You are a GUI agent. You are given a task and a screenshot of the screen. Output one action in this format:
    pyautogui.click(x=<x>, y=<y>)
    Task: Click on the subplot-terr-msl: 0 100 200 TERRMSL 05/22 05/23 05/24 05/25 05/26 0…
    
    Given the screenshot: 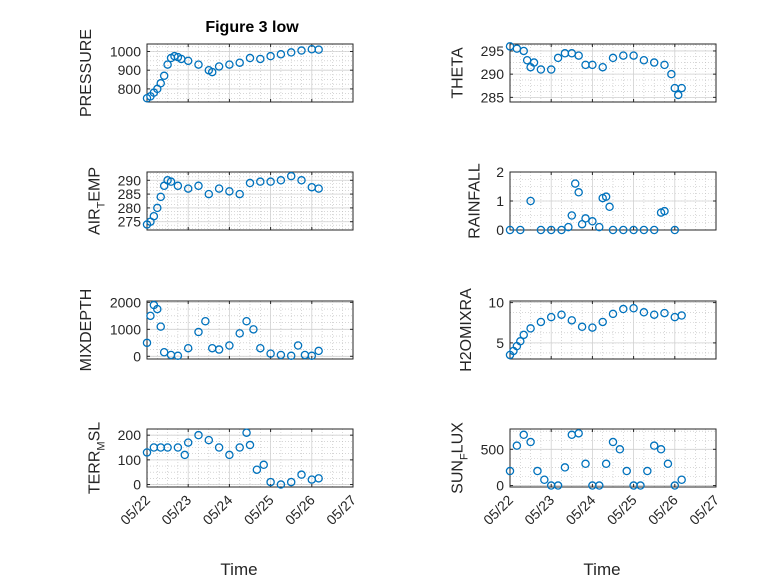 What is the action you would take?
    pyautogui.click(x=223, y=500)
    